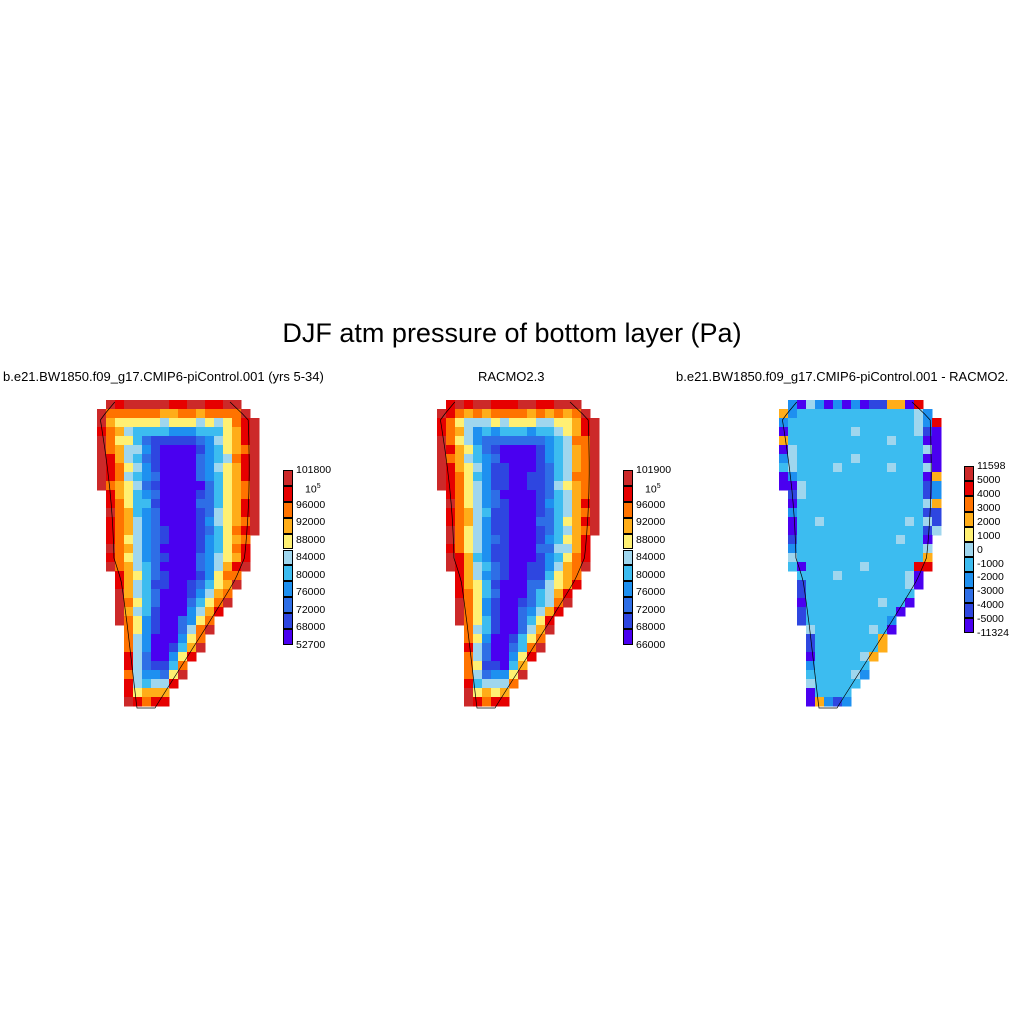 This screenshot has width=1024, height=1024. What do you see at coordinates (178, 554) in the screenshot?
I see `panel-1-map` at bounding box center [178, 554].